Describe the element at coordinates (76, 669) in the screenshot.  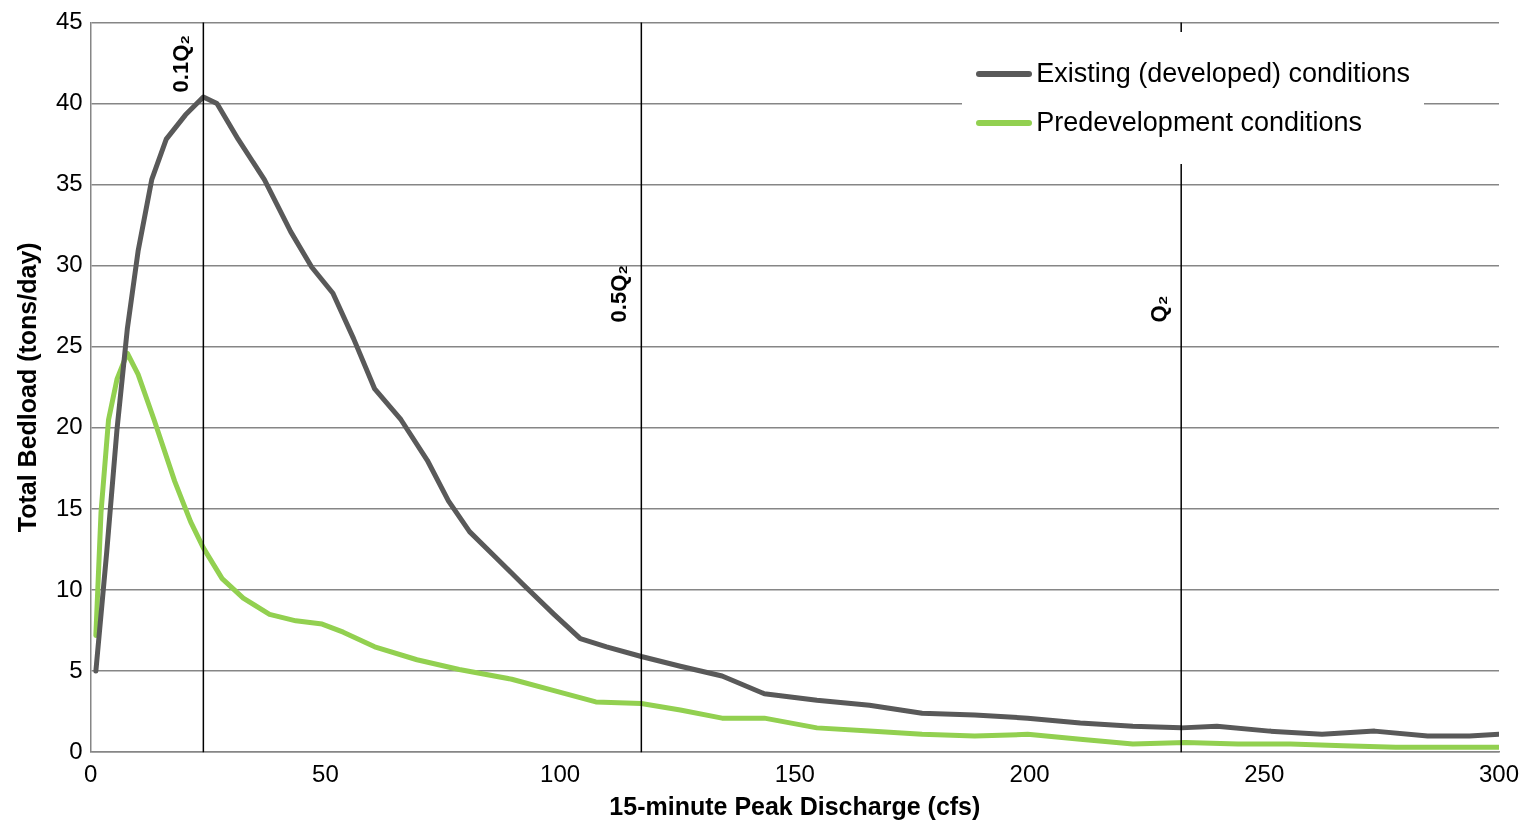
I see `y-tick-label: 5` at that location.